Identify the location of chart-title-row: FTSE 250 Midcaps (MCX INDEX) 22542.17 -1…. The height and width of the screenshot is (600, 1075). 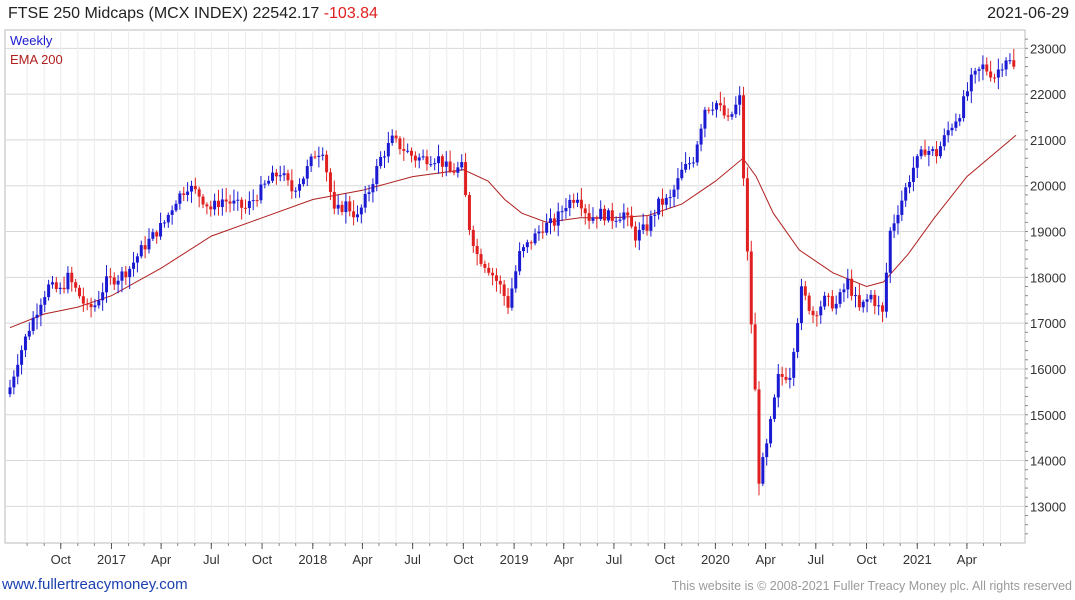
(193, 14).